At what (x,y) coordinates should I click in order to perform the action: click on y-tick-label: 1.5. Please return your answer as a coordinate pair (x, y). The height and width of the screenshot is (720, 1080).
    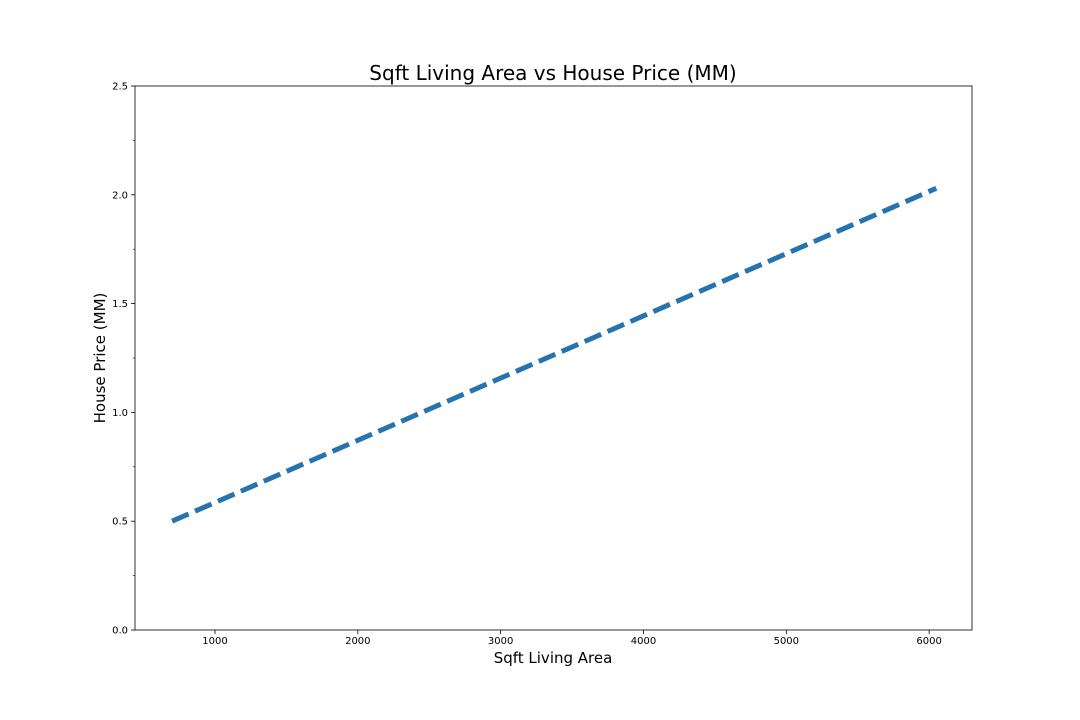
    Looking at the image, I should click on (120, 304).